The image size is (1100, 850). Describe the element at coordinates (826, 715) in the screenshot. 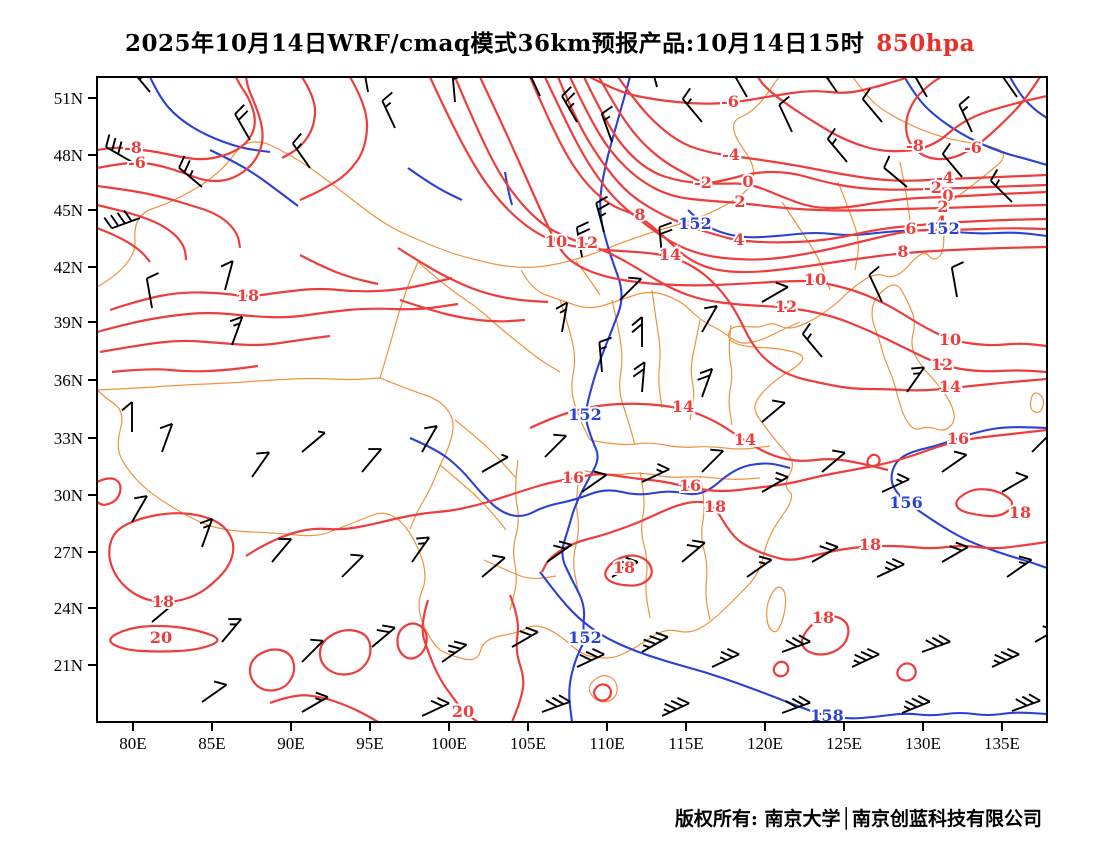

I see `contour-value-label: 158` at that location.